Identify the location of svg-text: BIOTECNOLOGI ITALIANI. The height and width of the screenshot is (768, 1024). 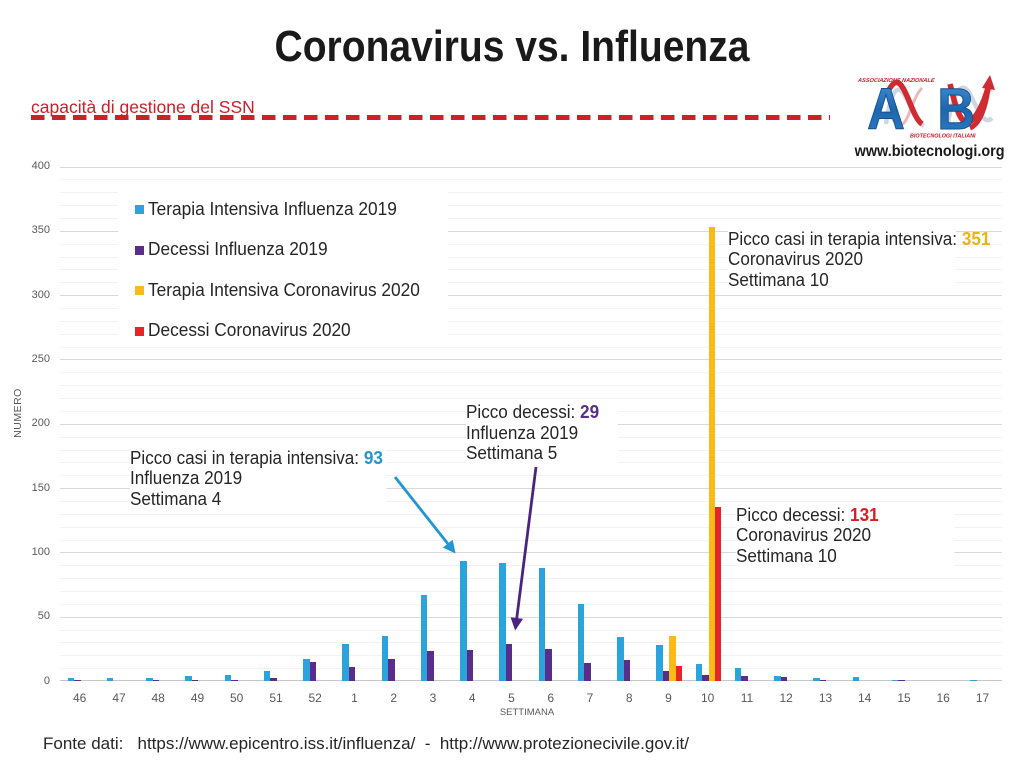
(943, 137).